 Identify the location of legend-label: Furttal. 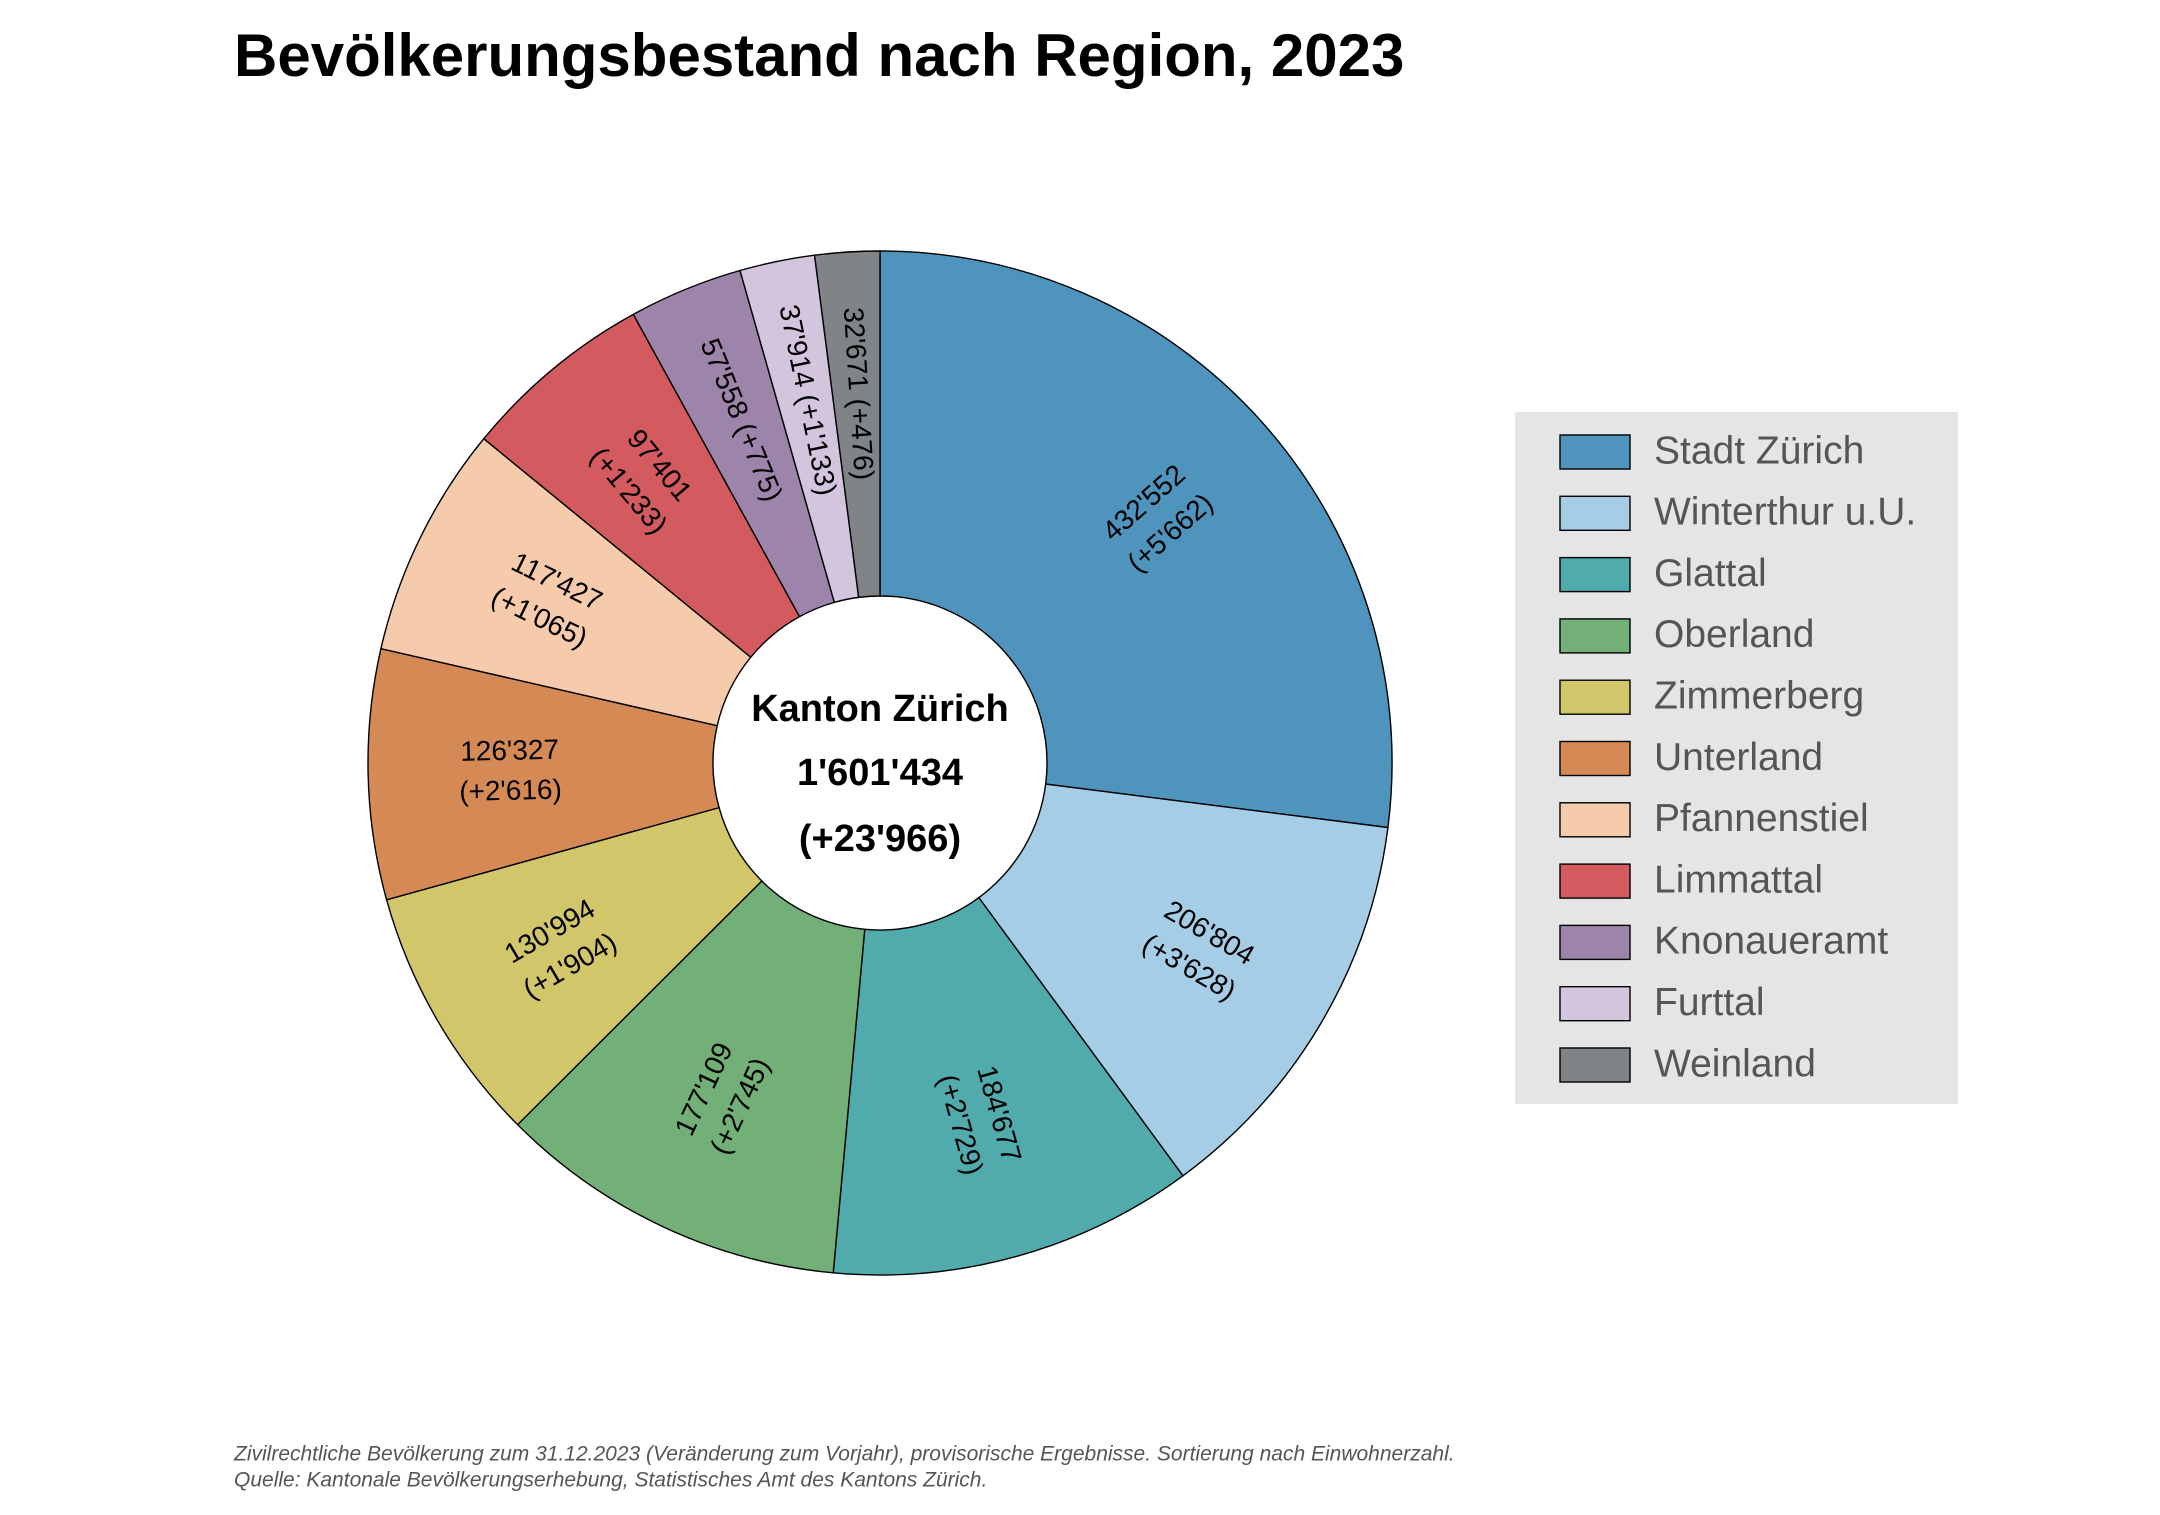
(1709, 1002).